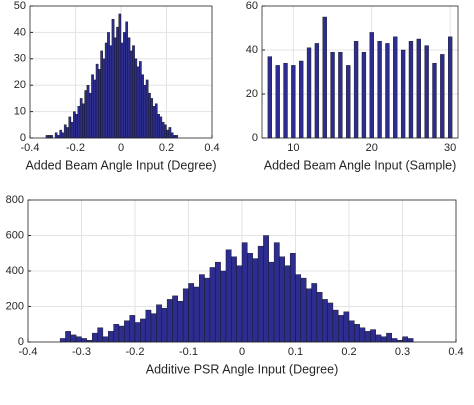  What do you see at coordinates (81, 352) in the screenshot?
I see `x-tick-label: -0.3` at bounding box center [81, 352].